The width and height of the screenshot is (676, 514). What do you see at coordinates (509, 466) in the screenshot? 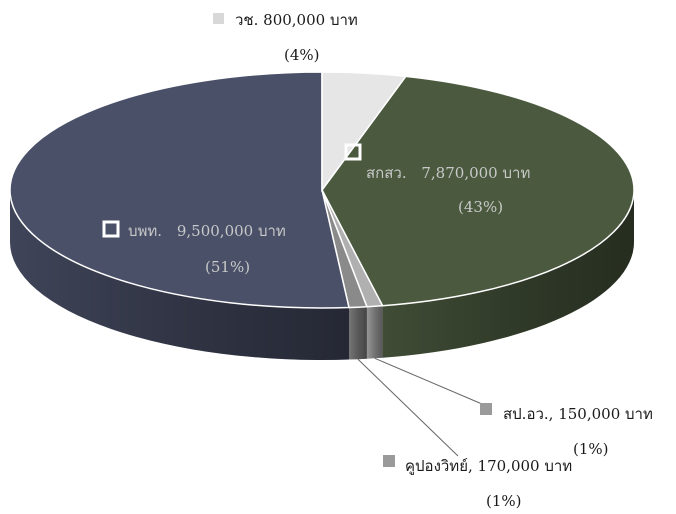
I see `label-coupon-value: 170,000` at bounding box center [509, 466].